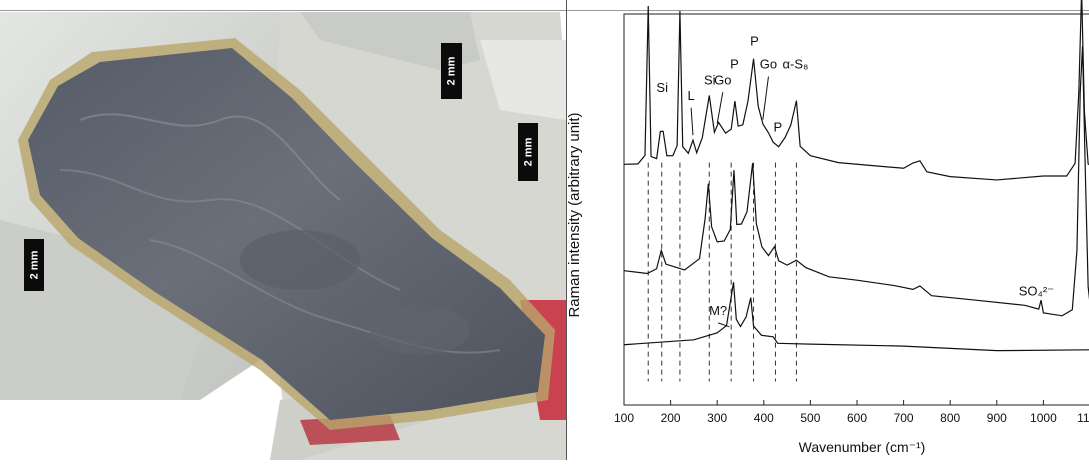 This screenshot has height=465, width=1089. What do you see at coordinates (904, 418) in the screenshot?
I see `x-tick-label: 700` at bounding box center [904, 418].